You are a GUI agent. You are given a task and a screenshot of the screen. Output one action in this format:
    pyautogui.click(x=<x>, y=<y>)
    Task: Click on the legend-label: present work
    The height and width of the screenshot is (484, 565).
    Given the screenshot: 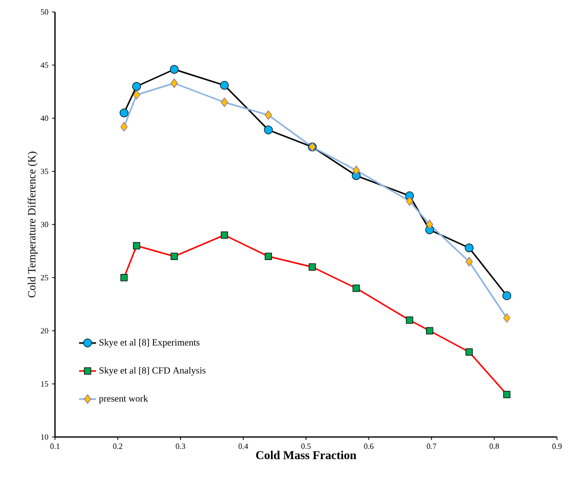 What is the action you would take?
    pyautogui.click(x=123, y=399)
    